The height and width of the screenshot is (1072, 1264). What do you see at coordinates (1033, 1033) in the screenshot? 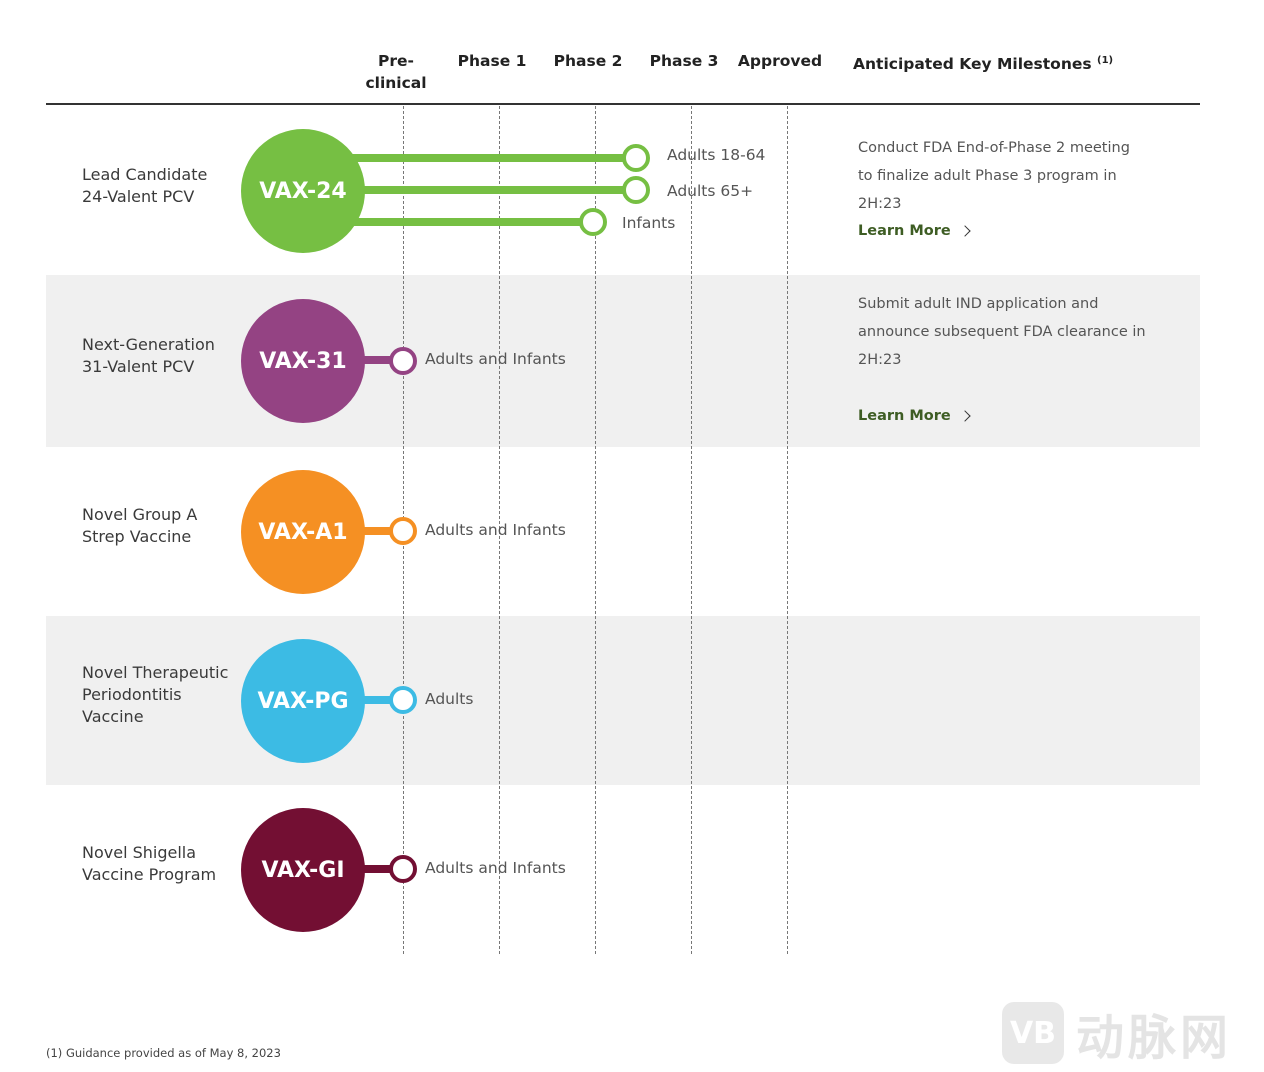
I see `watermark-logo: VB` at bounding box center [1033, 1033].